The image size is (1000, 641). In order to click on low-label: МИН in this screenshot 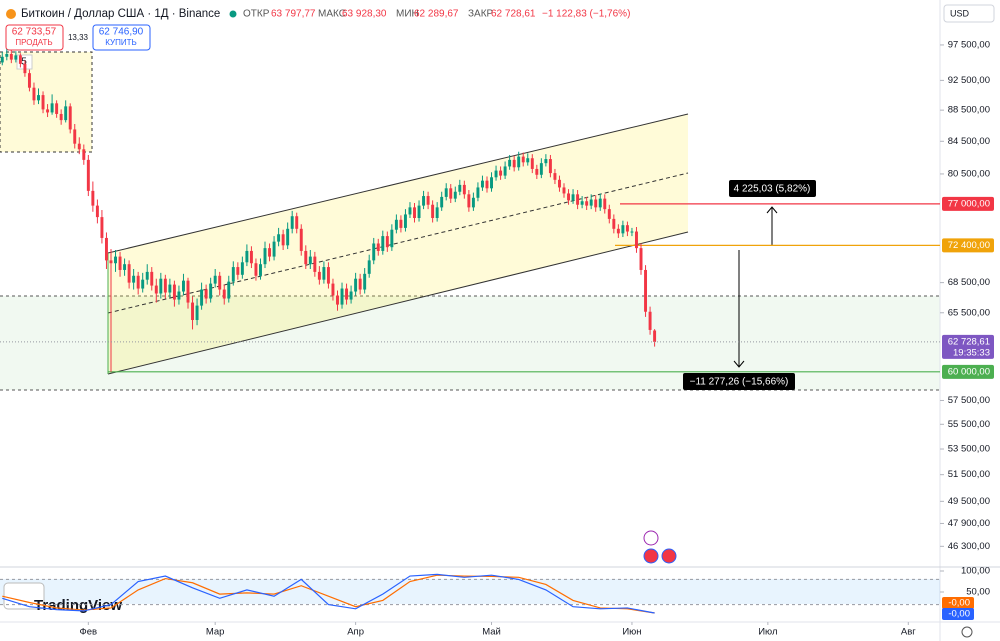, I will do `click(407, 14)`.